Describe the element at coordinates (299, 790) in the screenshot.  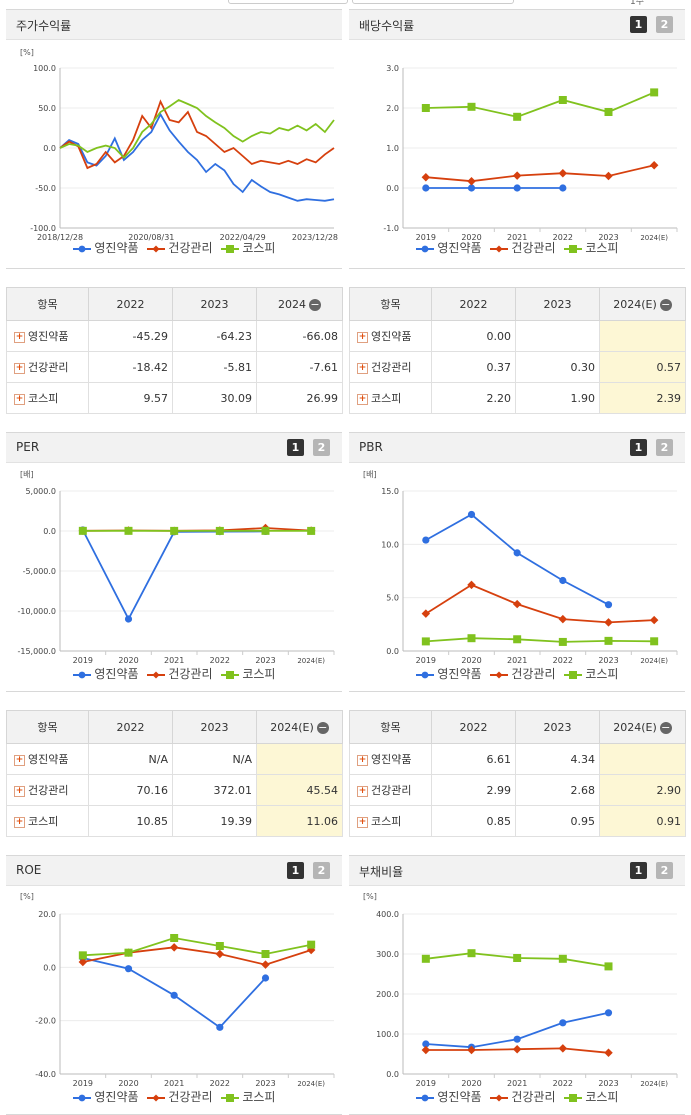
I see `table-cell: 45.54` at that location.